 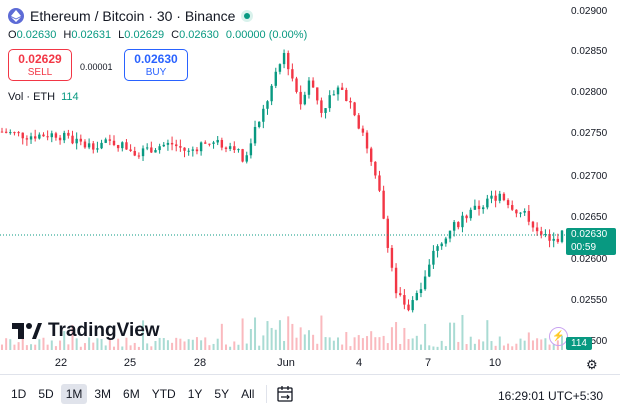 What do you see at coordinates (40, 59) in the screenshot?
I see `sell-price: 0.02629` at bounding box center [40, 59].